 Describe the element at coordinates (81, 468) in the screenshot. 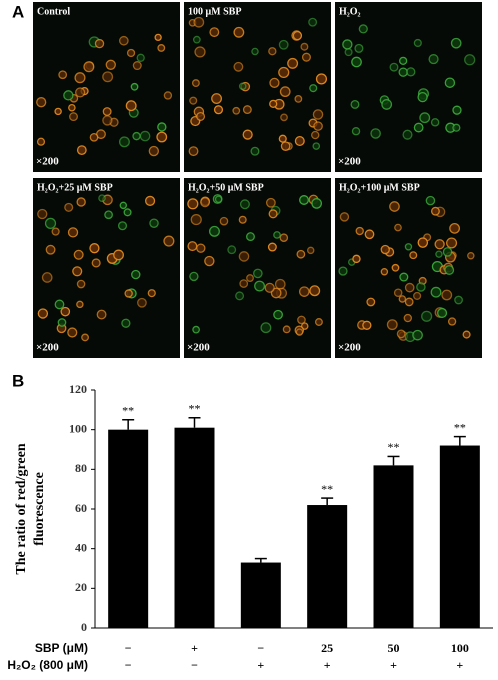

I see `y-tick-label: 80` at that location.